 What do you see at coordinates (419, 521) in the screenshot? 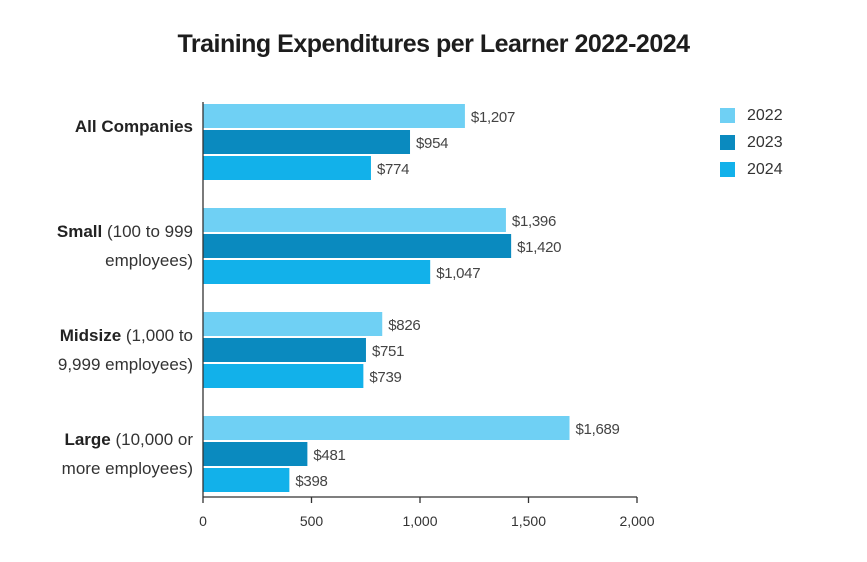
I see `x-tick-label: 1,000` at bounding box center [419, 521].